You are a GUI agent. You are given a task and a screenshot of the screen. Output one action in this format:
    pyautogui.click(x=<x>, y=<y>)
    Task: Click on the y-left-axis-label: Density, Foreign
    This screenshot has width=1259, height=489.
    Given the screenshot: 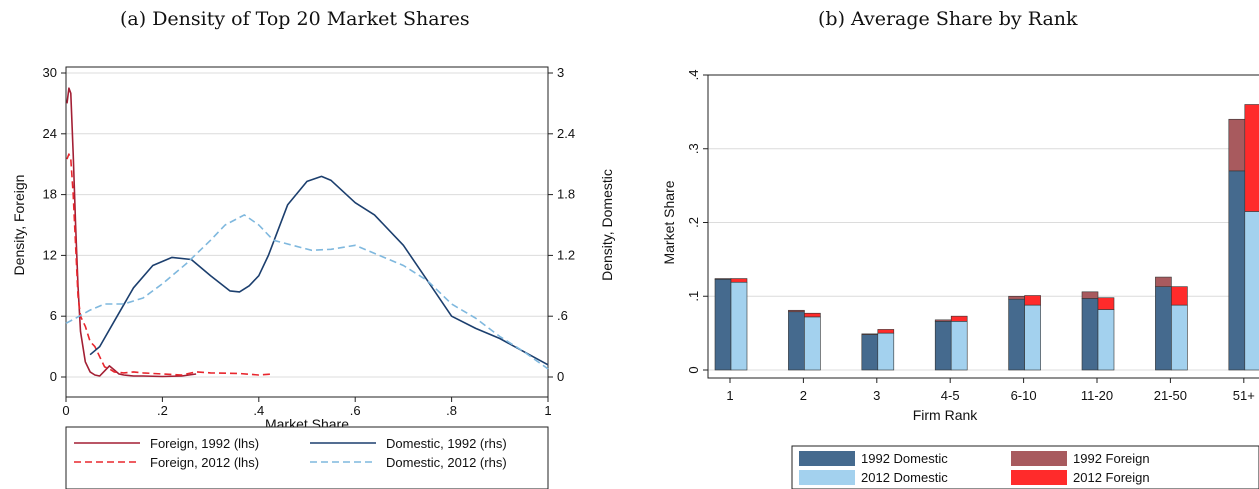 What is the action you would take?
    pyautogui.click(x=19, y=225)
    